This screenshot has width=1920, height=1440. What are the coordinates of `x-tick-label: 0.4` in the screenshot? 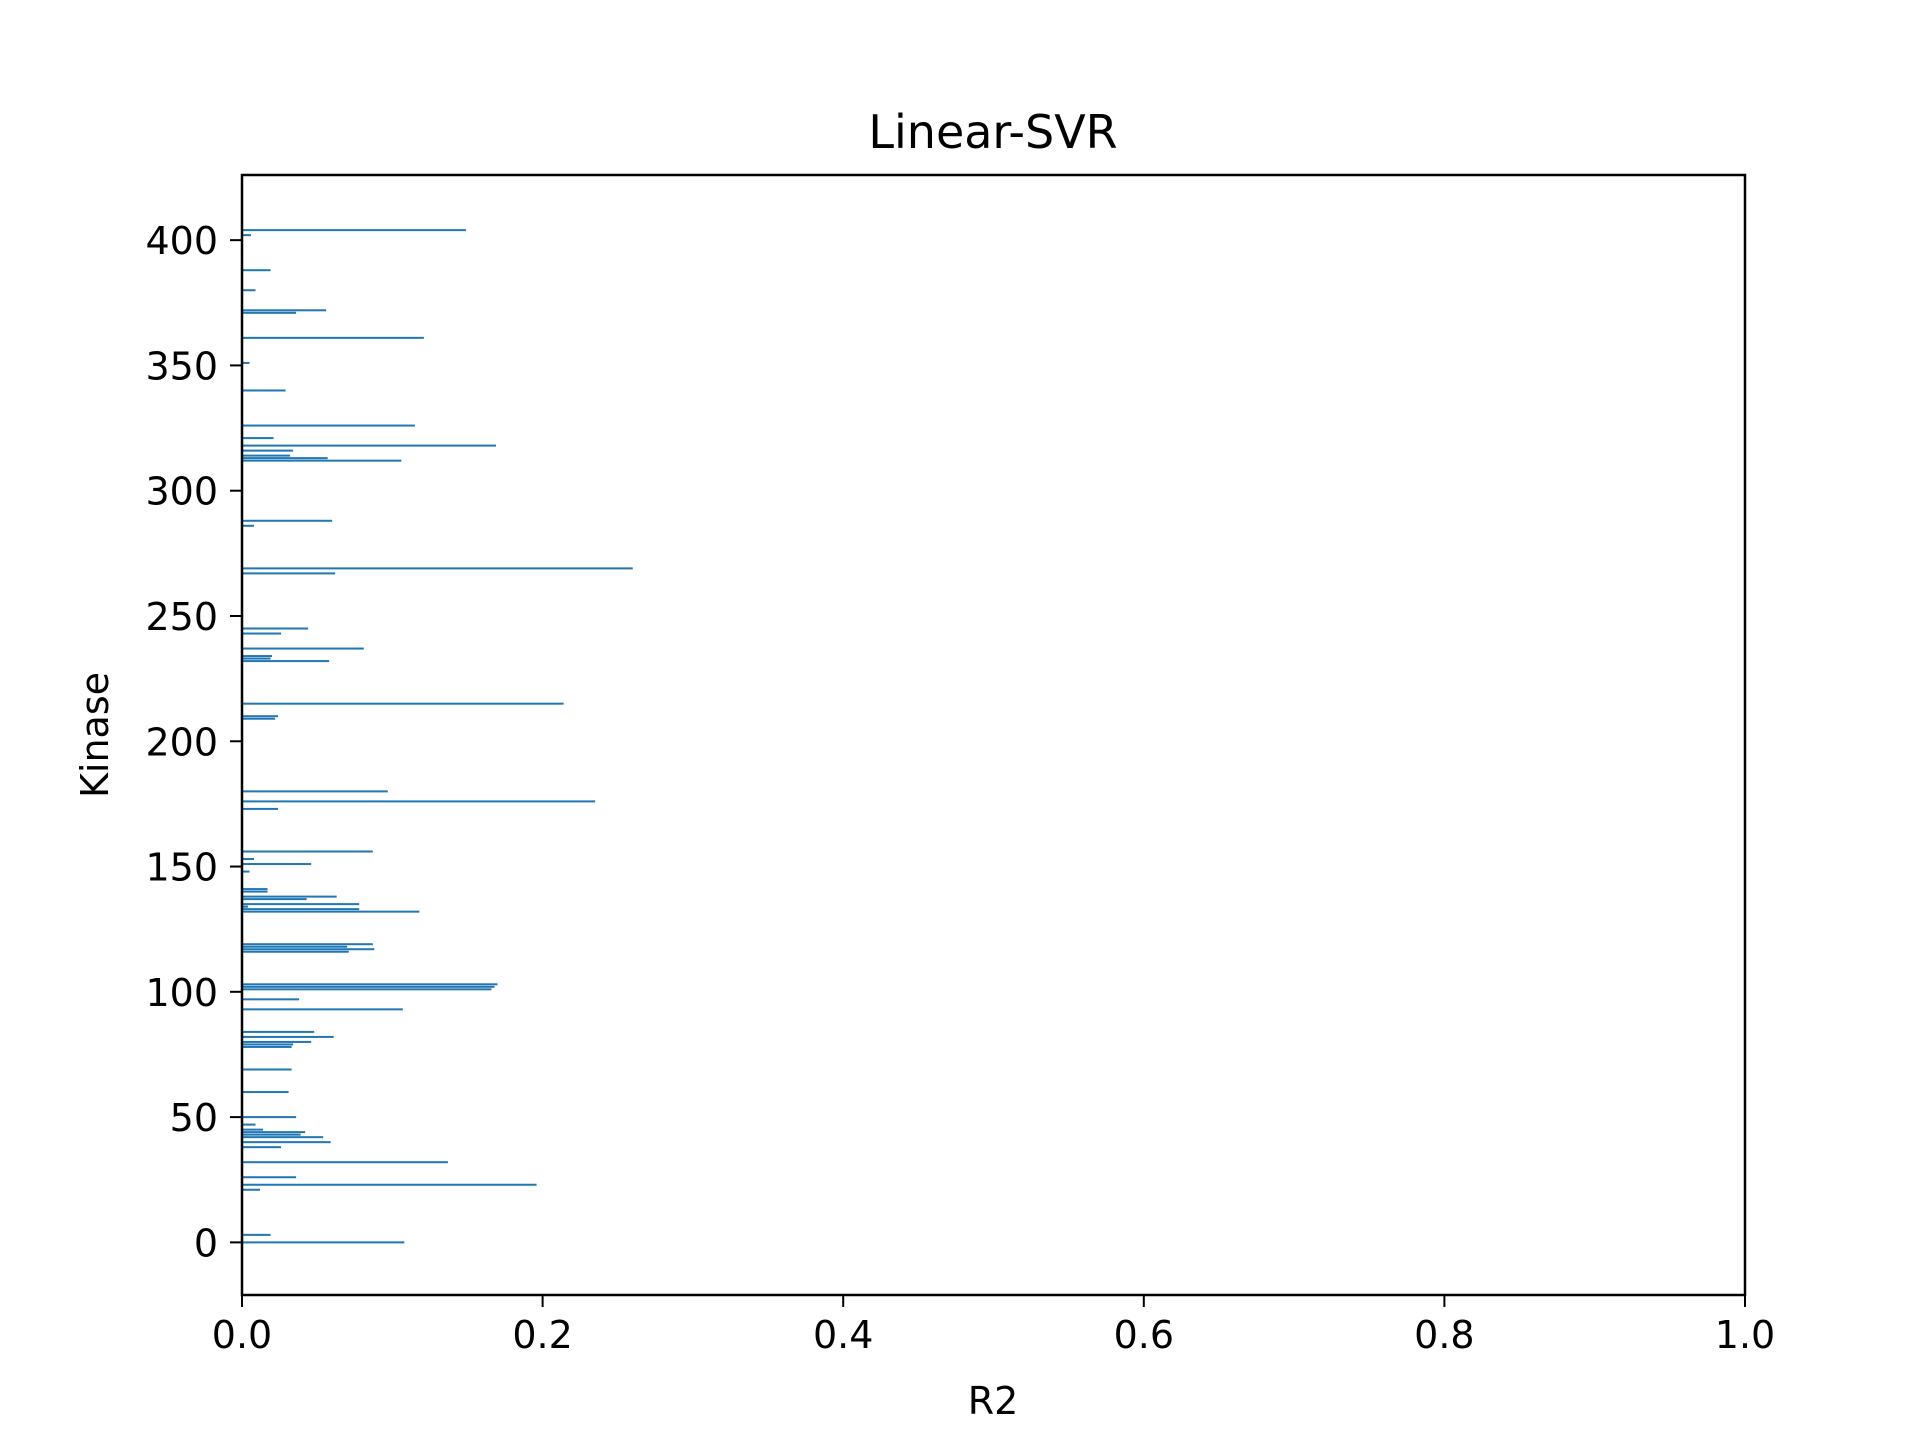 It's located at (843, 1335).